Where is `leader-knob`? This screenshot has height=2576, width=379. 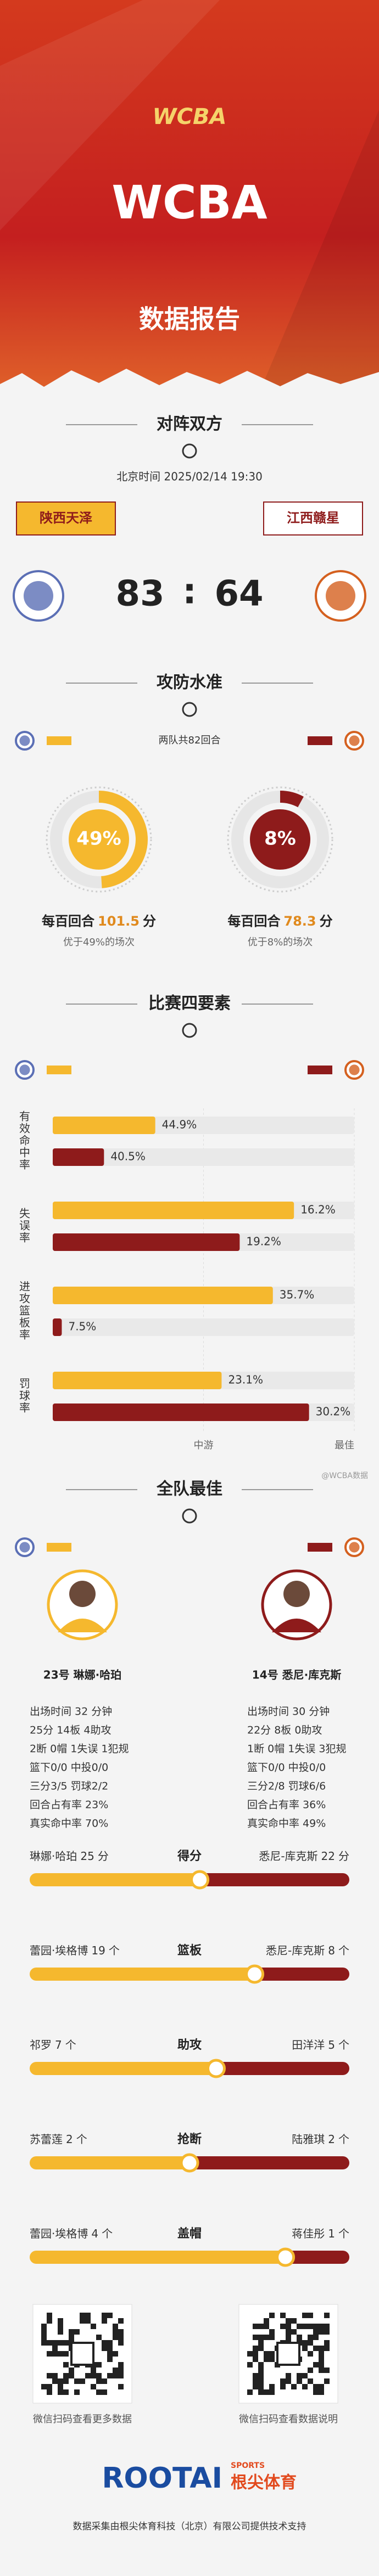
leader-knob is located at coordinates (216, 2068).